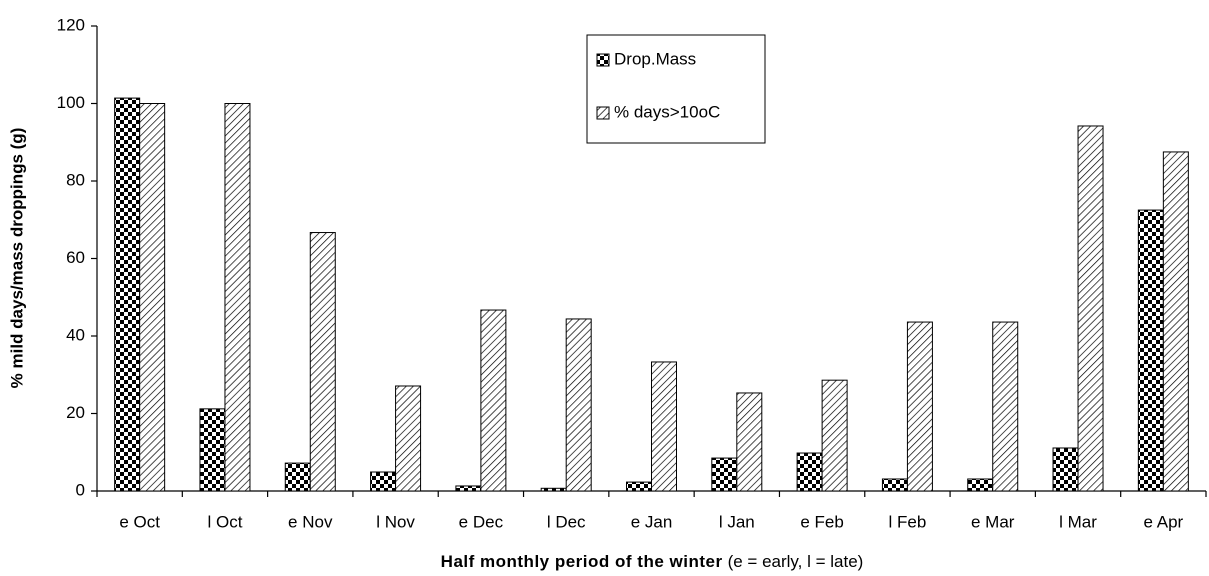 The image size is (1209, 576). What do you see at coordinates (224, 521) in the screenshot?
I see `x-tick-label: l Oct` at bounding box center [224, 521].